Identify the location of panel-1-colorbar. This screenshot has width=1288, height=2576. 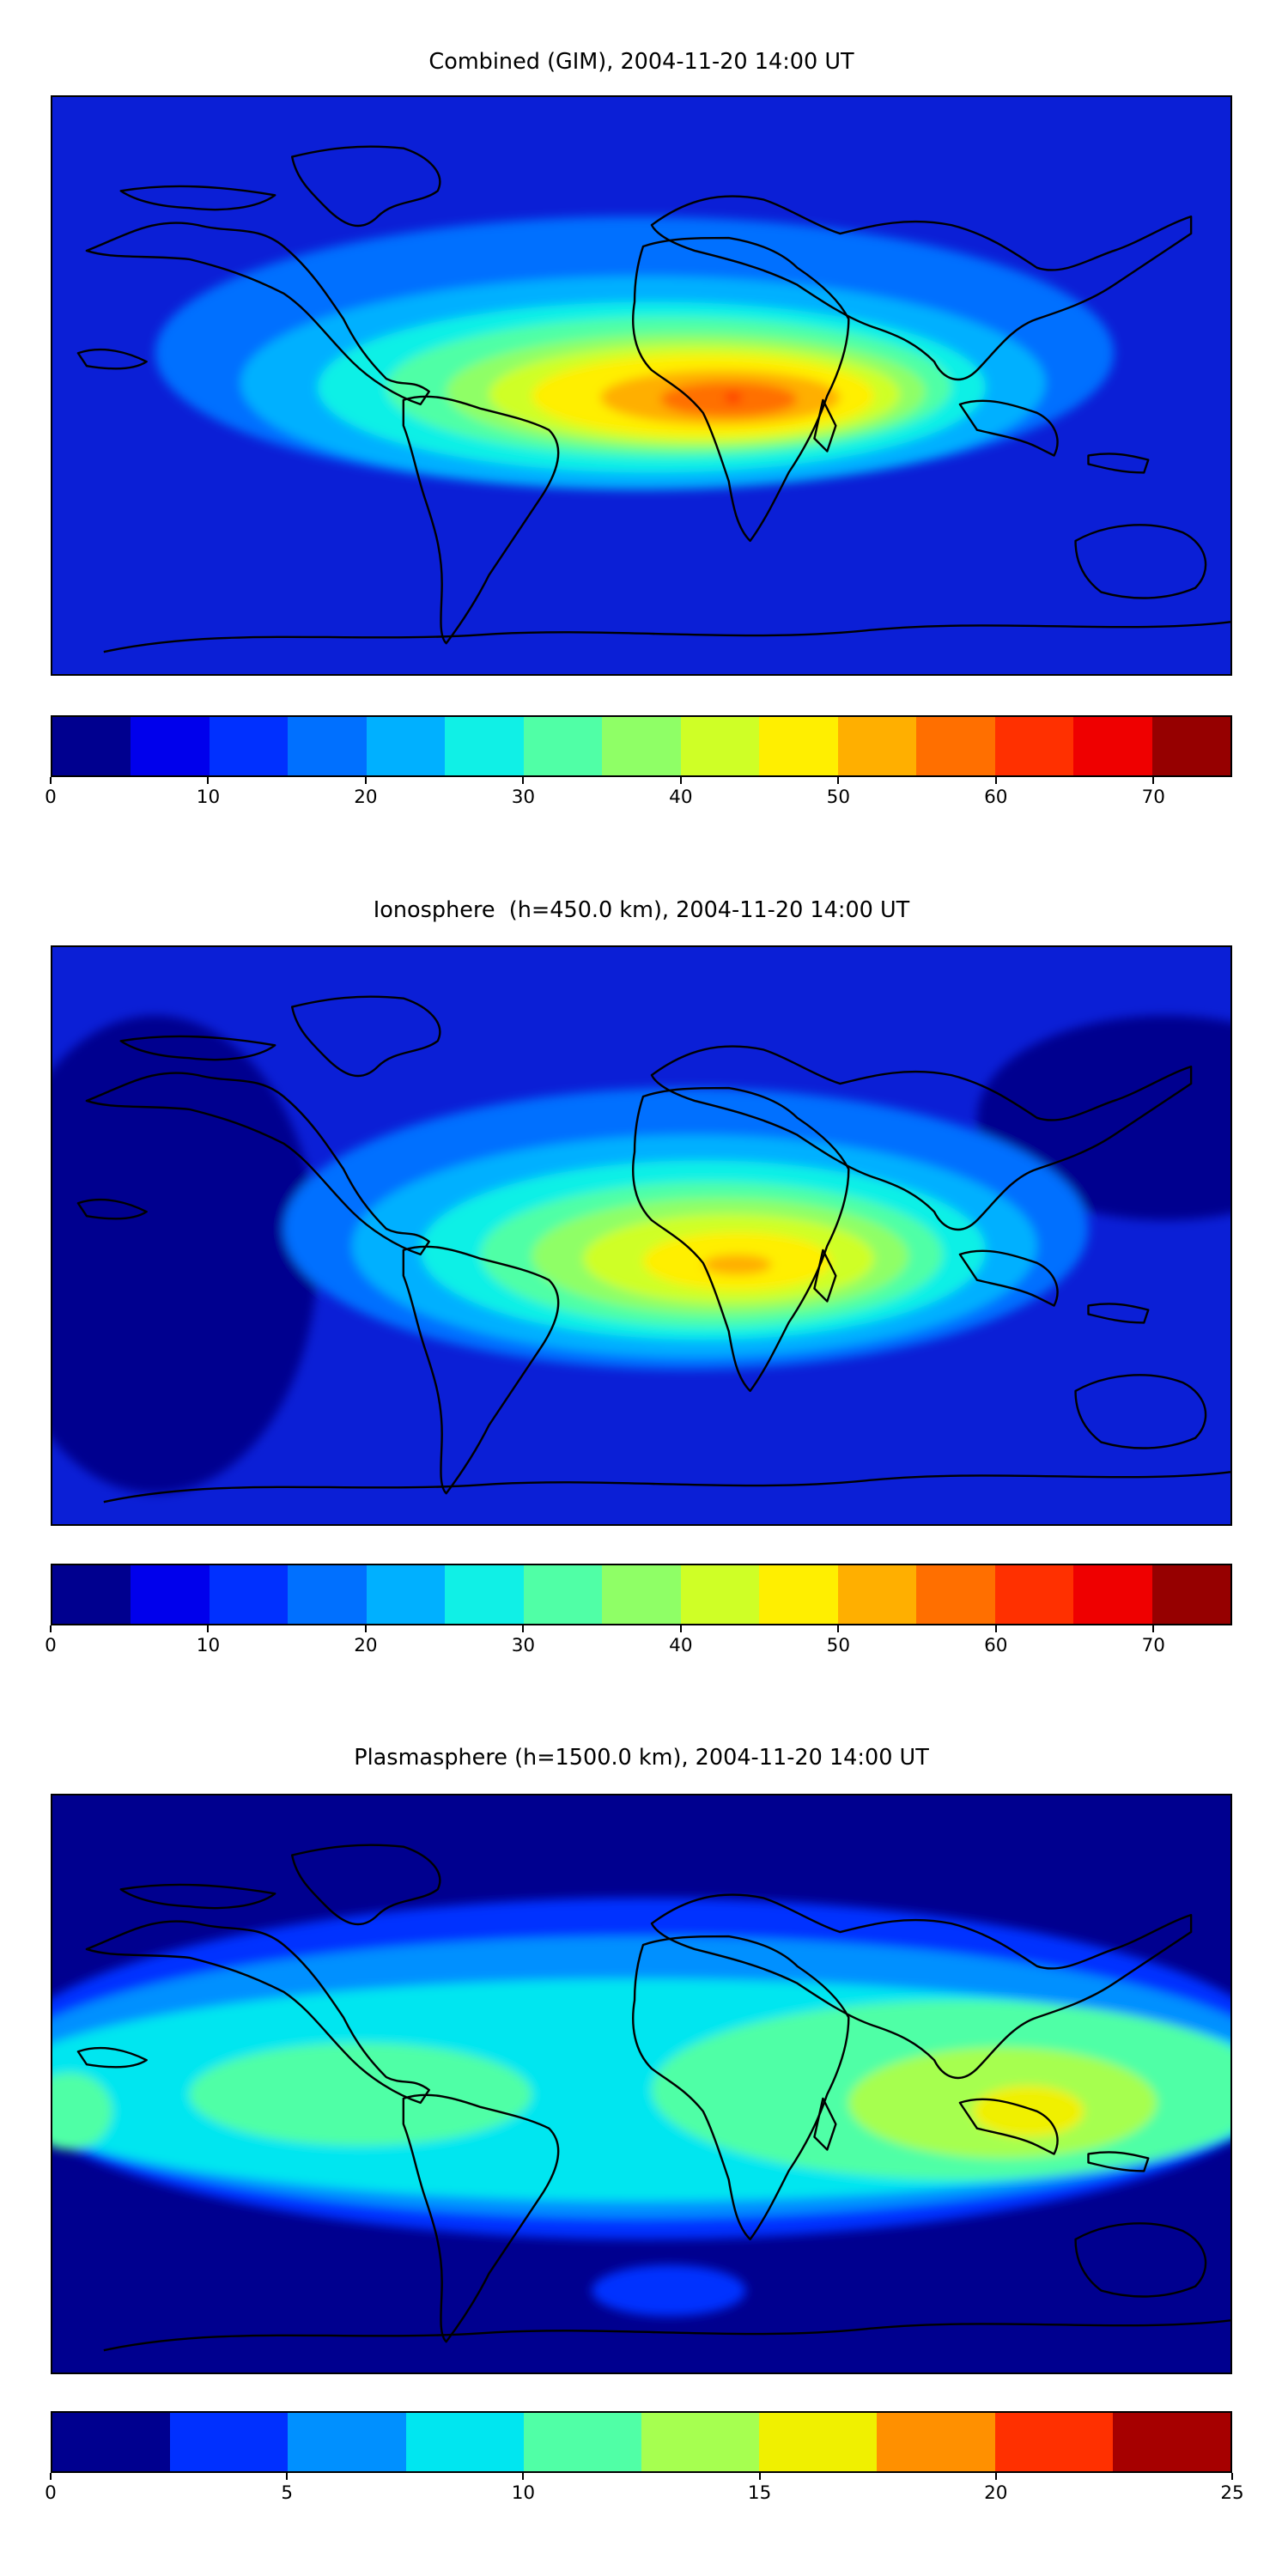
(641, 746).